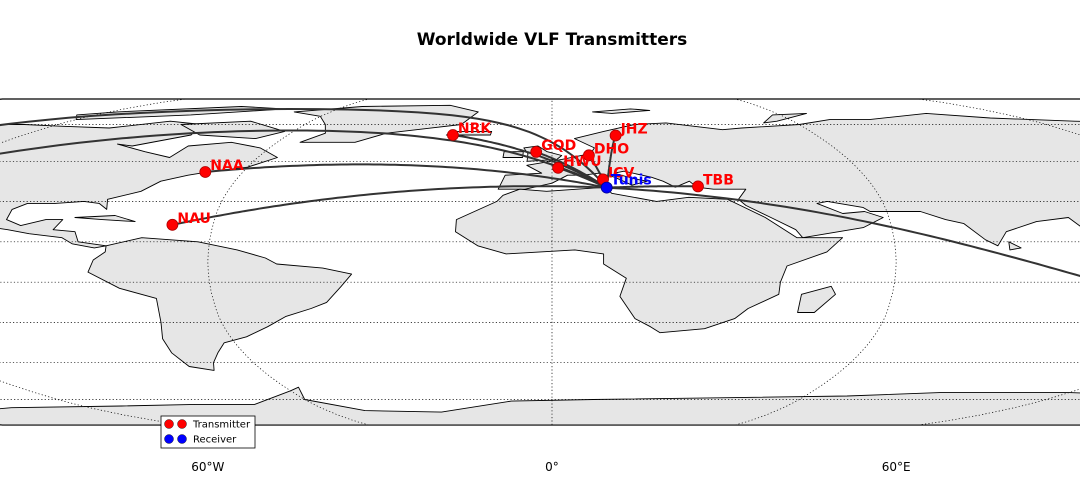  Describe the element at coordinates (105, 219) in the screenshot. I see `land-cuba` at that location.